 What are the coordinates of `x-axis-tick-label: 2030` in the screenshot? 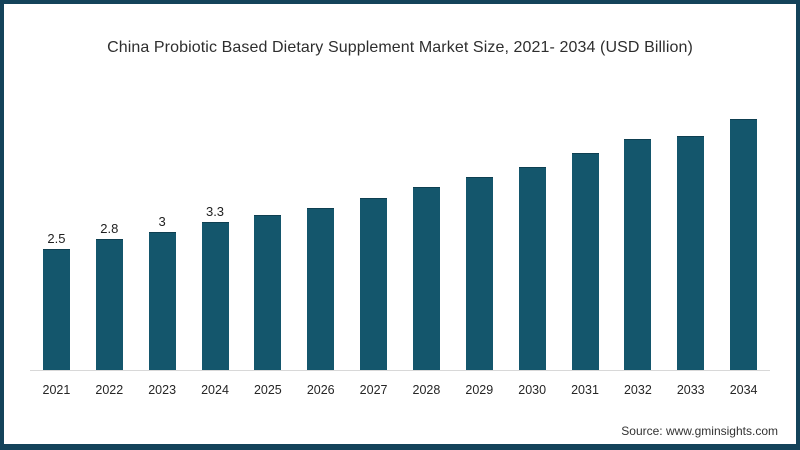 It's located at (532, 390).